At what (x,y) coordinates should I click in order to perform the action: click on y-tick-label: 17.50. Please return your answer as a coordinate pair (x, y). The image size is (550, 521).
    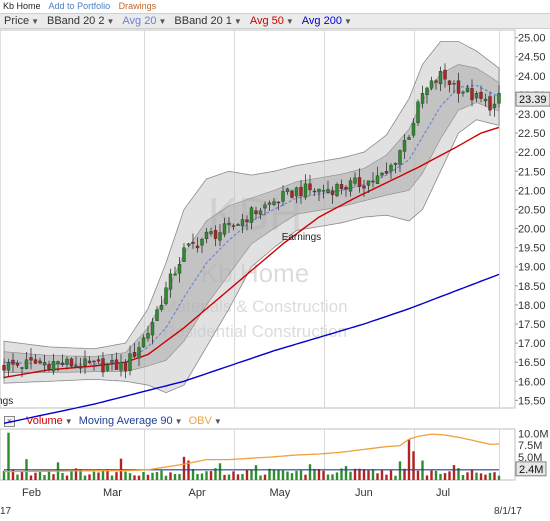
    Looking at the image, I should click on (532, 325).